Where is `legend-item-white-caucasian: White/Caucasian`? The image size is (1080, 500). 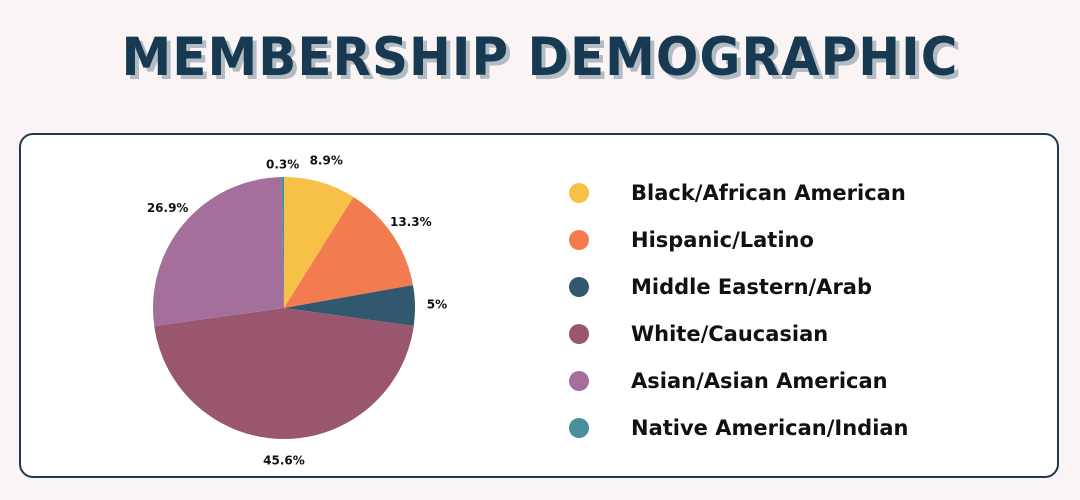
legend-item-white-caucasian: White/Caucasian is located at coordinates (739, 333).